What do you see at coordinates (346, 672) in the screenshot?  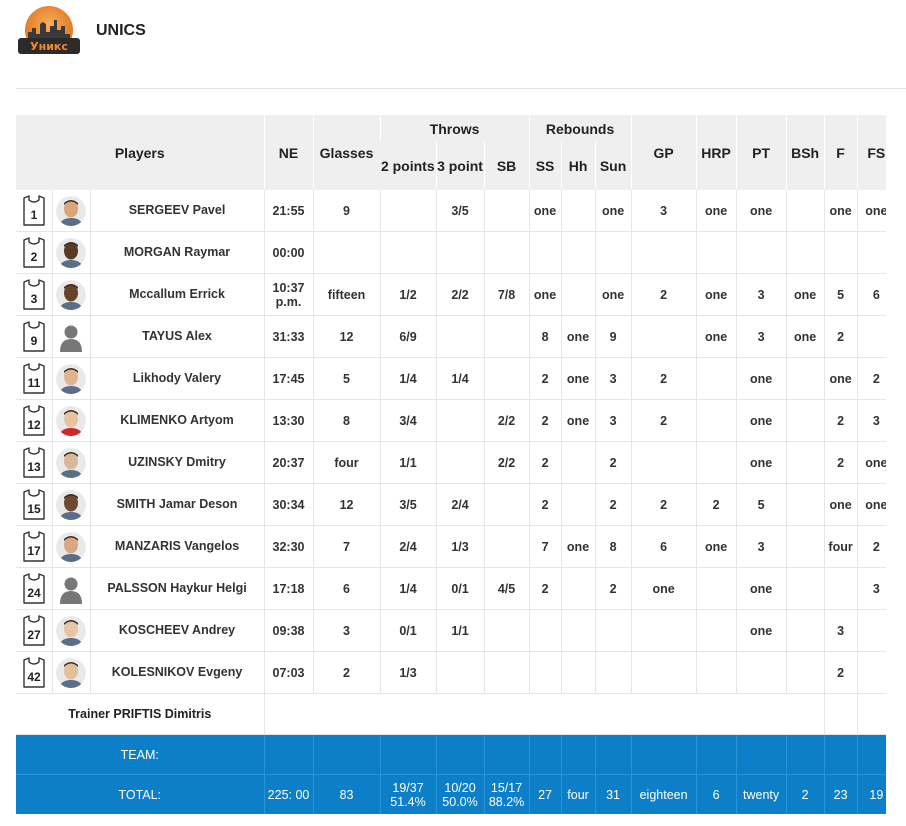 I see `stat-glasses: 2` at bounding box center [346, 672].